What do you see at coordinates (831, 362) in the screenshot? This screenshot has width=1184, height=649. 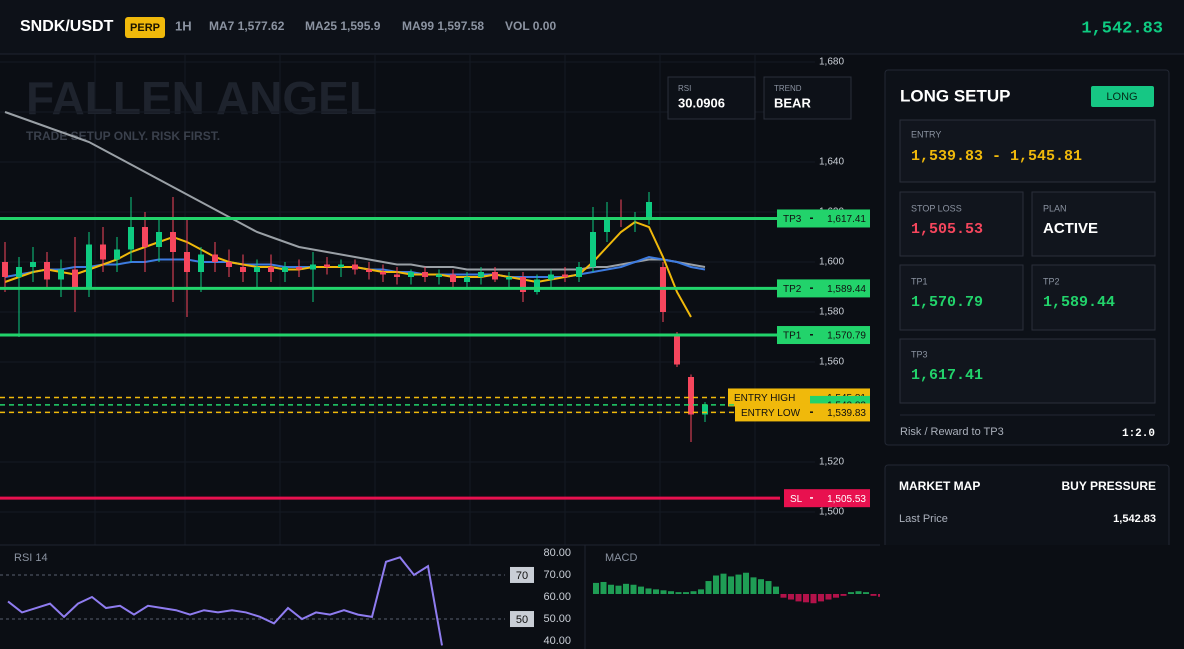 I see `y-tick-label: 1,560` at bounding box center [831, 362].